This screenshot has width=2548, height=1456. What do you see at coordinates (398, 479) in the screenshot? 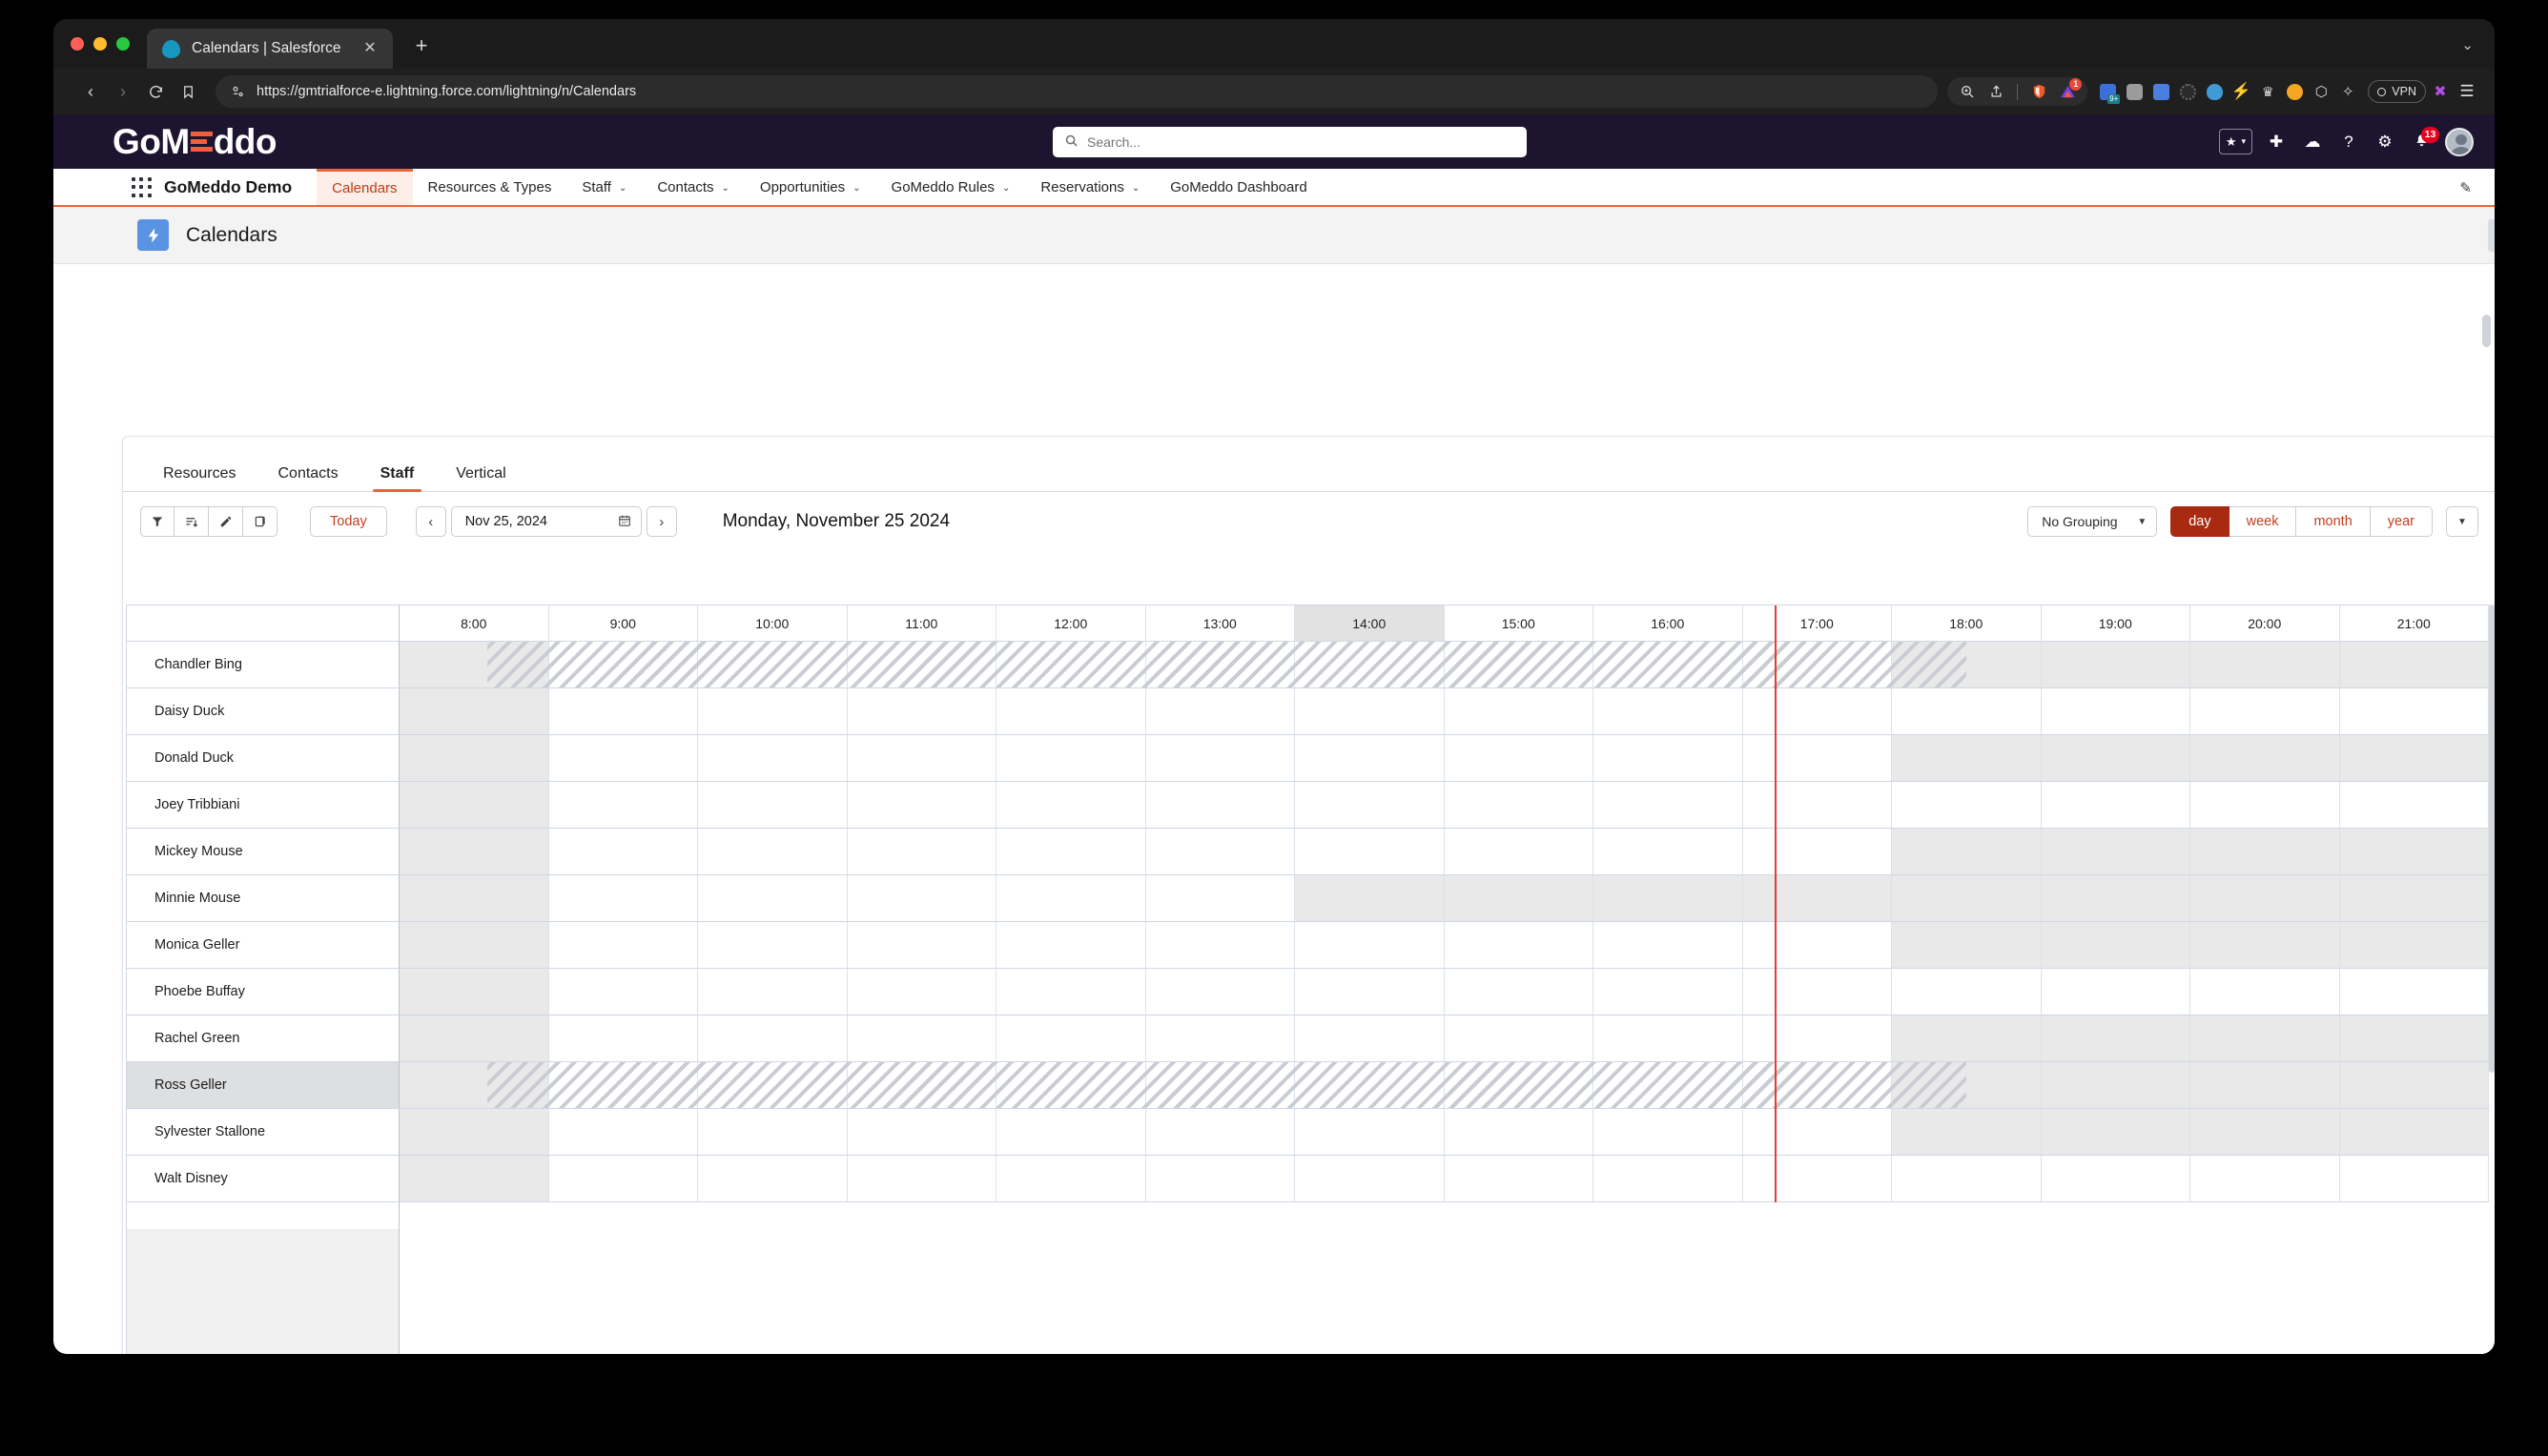
I see `tab-staff: Staff` at bounding box center [398, 479].